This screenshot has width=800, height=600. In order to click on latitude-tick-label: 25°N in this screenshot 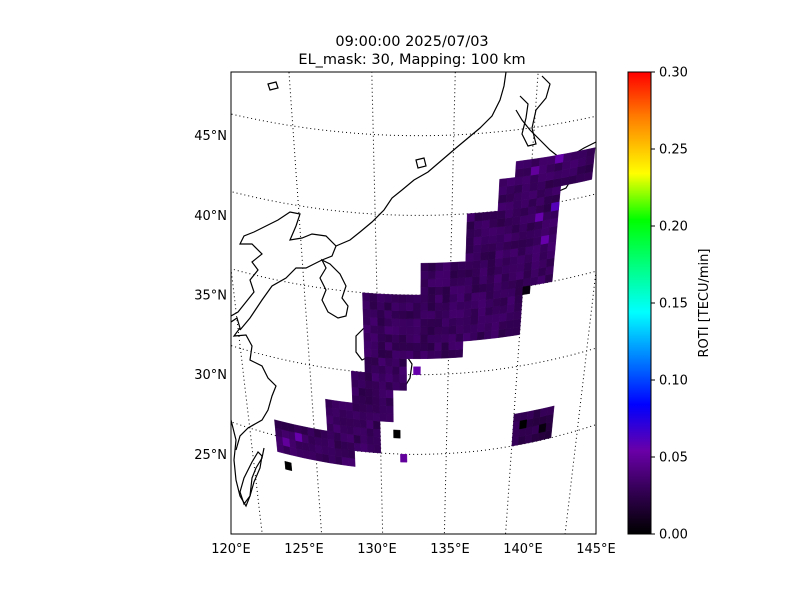, I will do `click(210, 455)`.